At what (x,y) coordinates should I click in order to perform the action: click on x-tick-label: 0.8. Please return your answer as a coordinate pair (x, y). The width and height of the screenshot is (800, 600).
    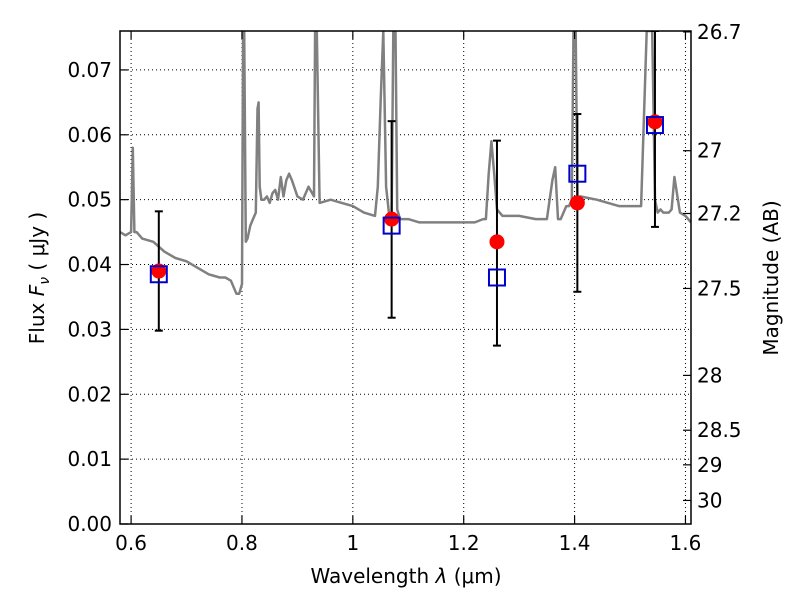
    Looking at the image, I should click on (242, 543).